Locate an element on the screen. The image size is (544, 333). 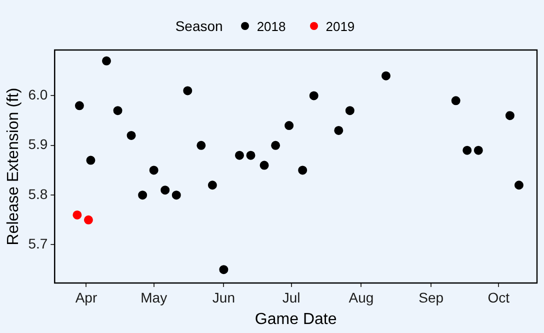
x-tick-label: Jul is located at coordinates (291, 297).